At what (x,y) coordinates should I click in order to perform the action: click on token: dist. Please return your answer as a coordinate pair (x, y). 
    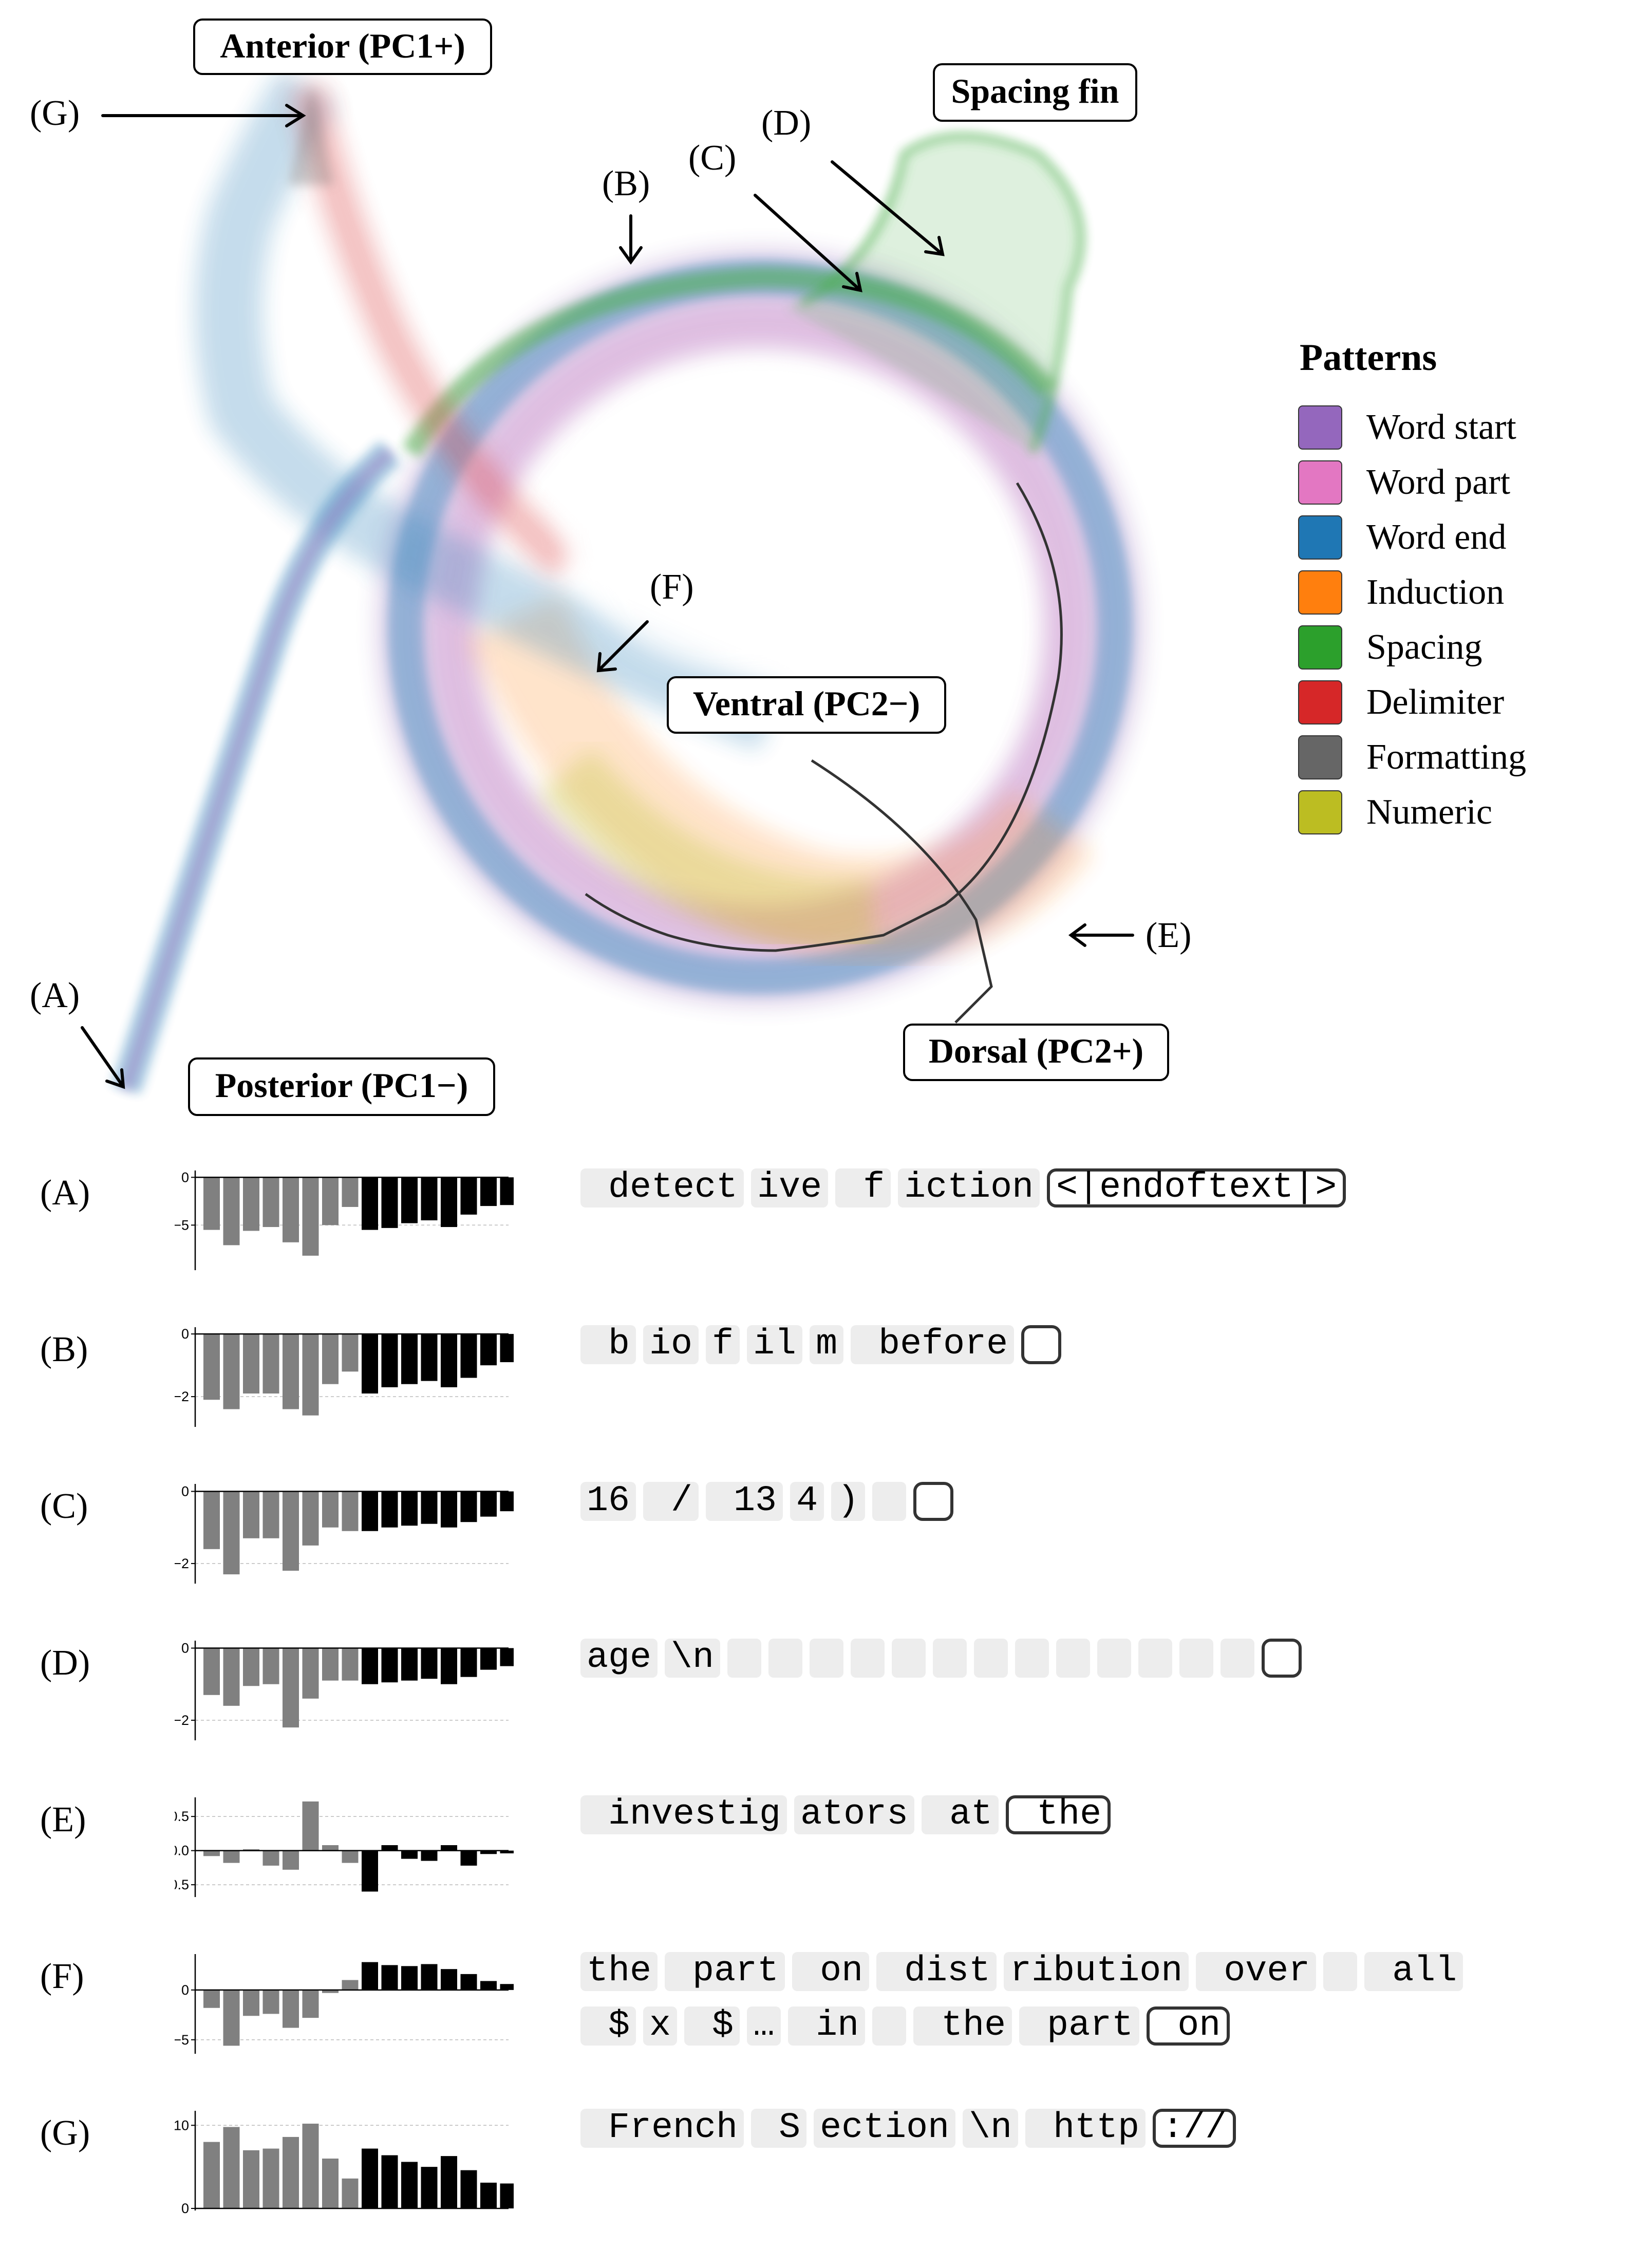
    Looking at the image, I should click on (937, 1972).